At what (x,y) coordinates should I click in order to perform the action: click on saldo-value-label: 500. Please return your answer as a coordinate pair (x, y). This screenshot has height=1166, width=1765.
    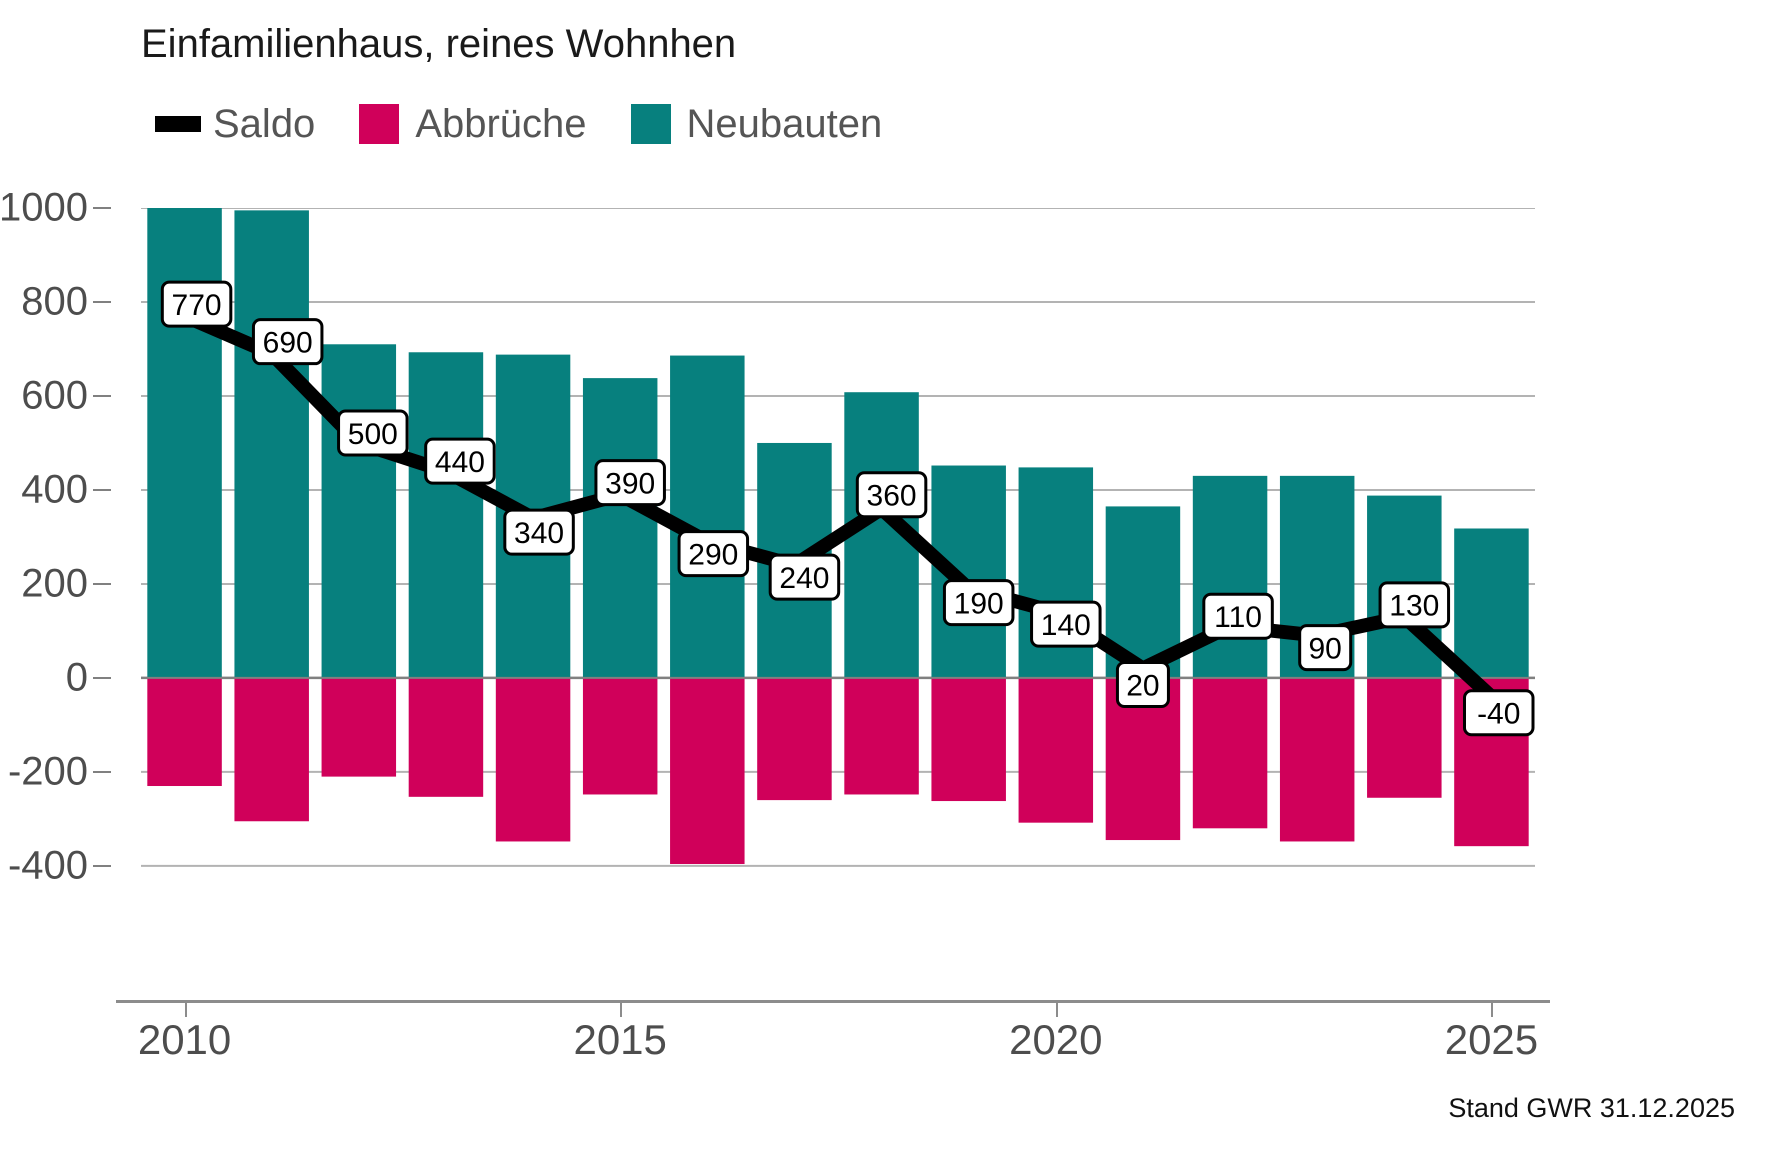
    Looking at the image, I should click on (373, 433).